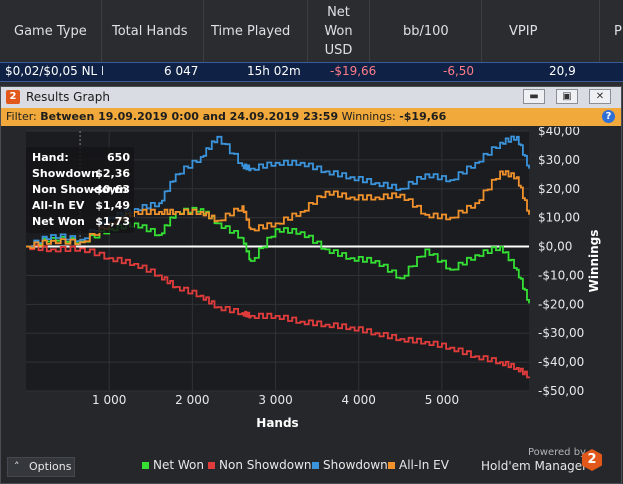  What do you see at coordinates (459, 71) in the screenshot?
I see `cell-bb100: -6,50` at bounding box center [459, 71].